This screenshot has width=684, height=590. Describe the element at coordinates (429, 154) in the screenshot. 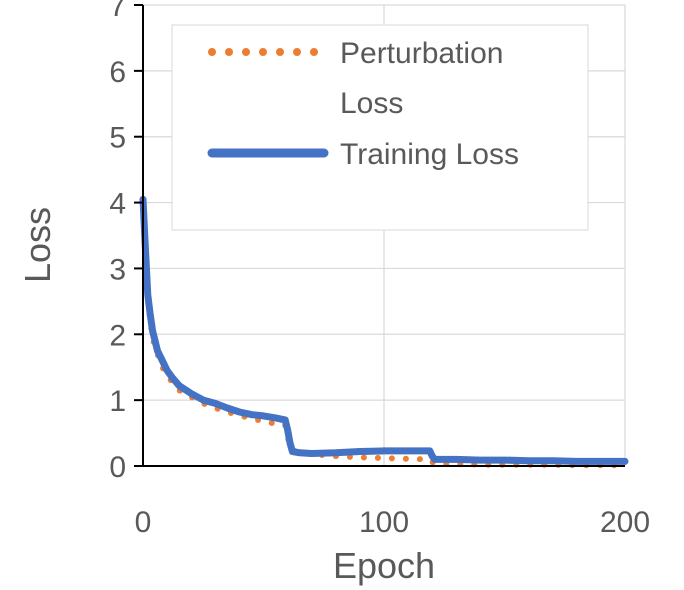

I see `legend-label-training: Training Loss` at that location.